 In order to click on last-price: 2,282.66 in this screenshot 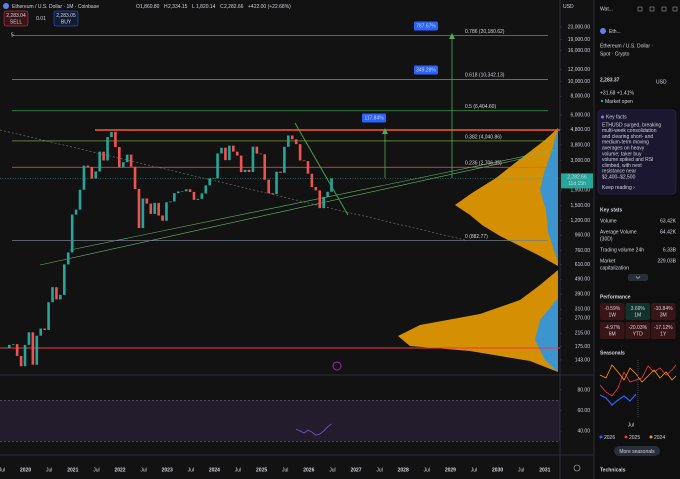, I will do `click(577, 178)`.